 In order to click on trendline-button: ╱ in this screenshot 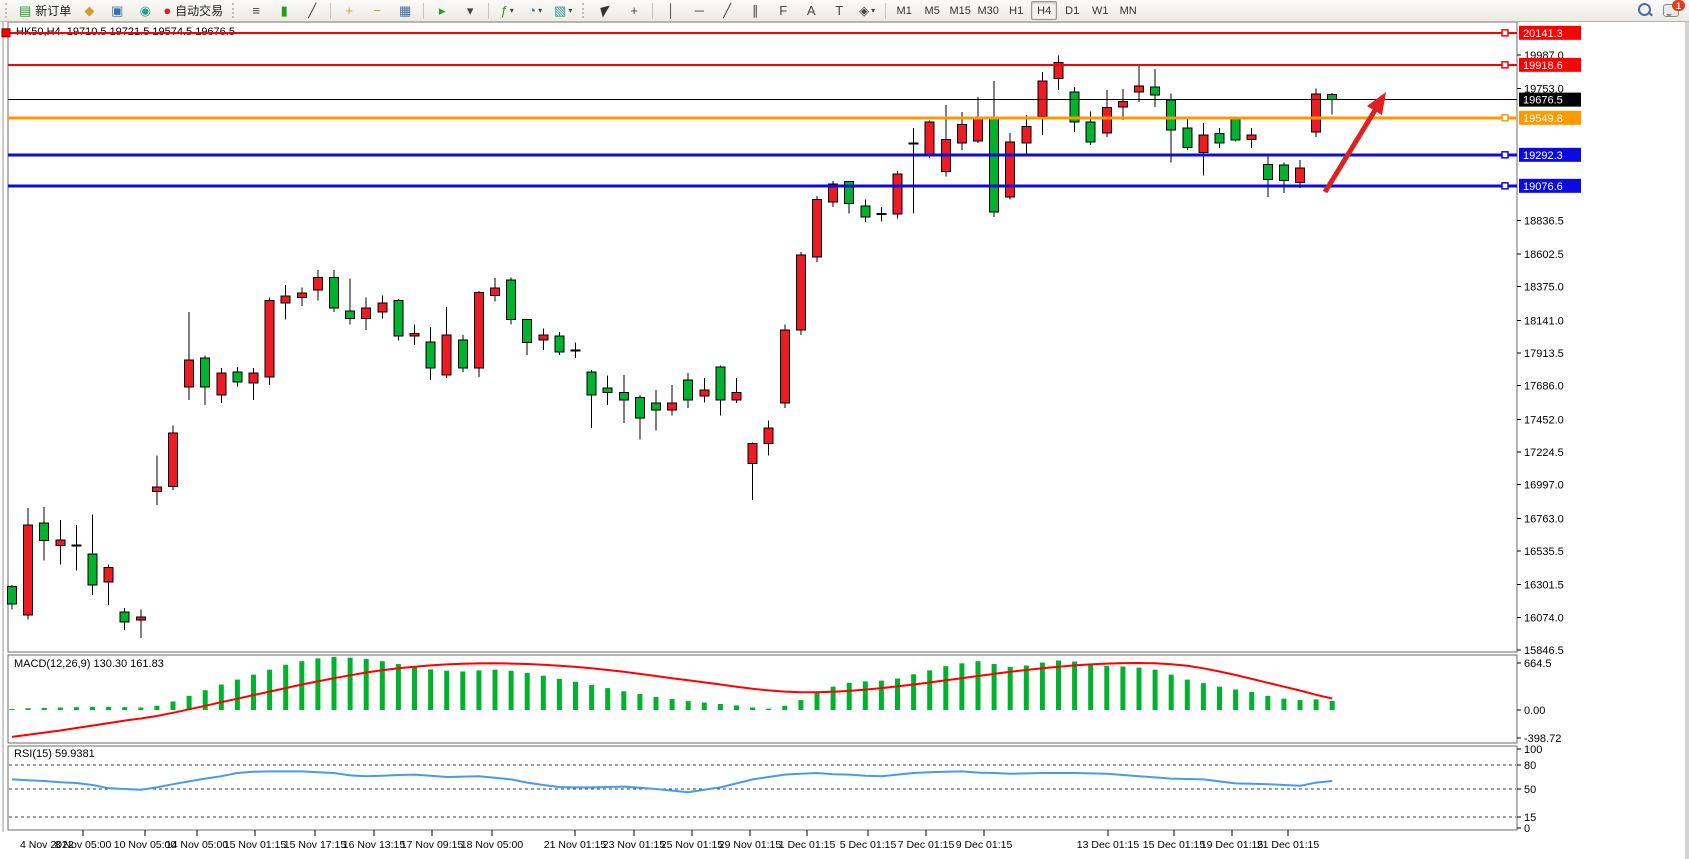, I will do `click(727, 11)`.